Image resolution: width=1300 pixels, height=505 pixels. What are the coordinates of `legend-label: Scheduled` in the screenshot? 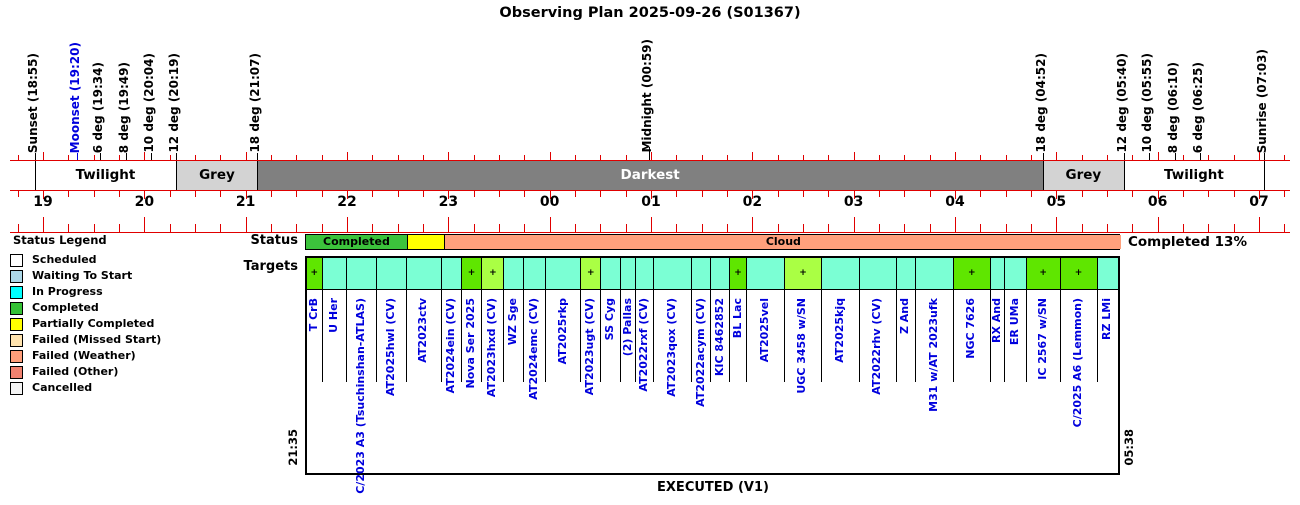 It's located at (64, 259).